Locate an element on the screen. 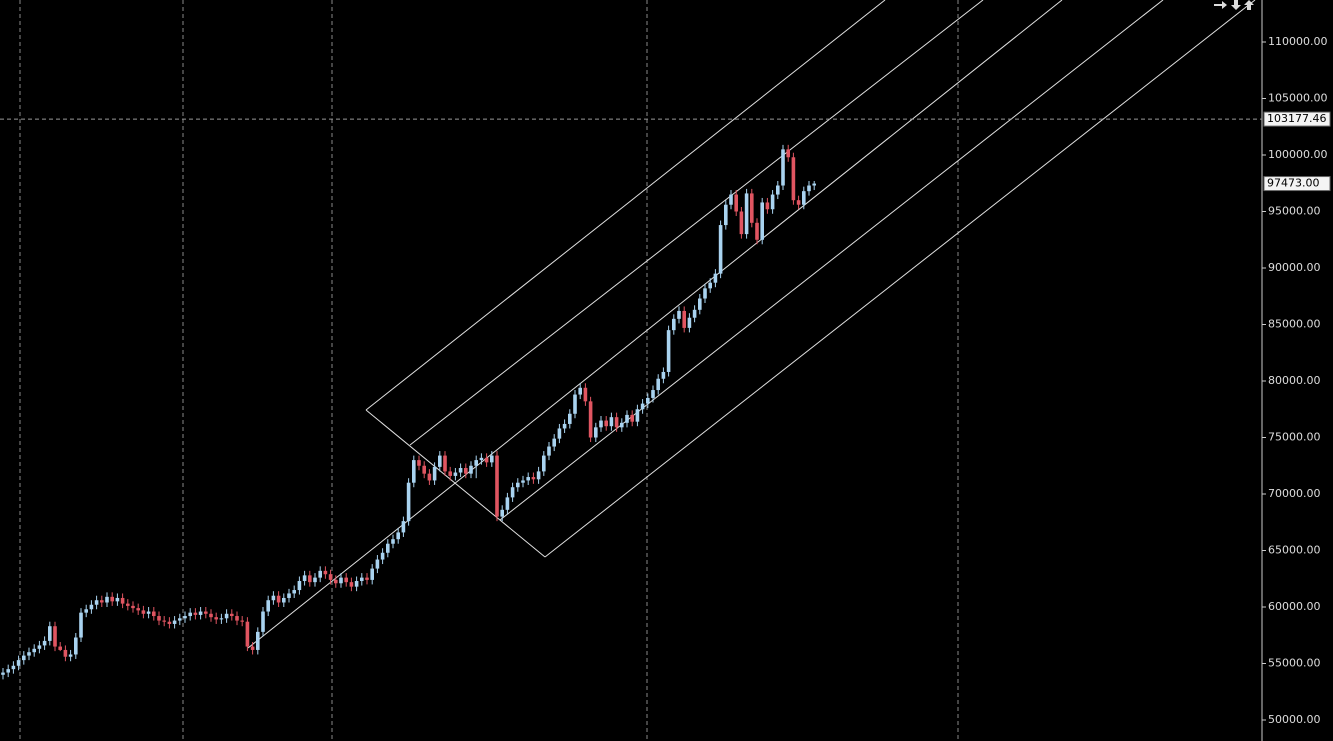 This screenshot has width=1333, height=741. y-tick-label: 90000.00 is located at coordinates (1294, 267).